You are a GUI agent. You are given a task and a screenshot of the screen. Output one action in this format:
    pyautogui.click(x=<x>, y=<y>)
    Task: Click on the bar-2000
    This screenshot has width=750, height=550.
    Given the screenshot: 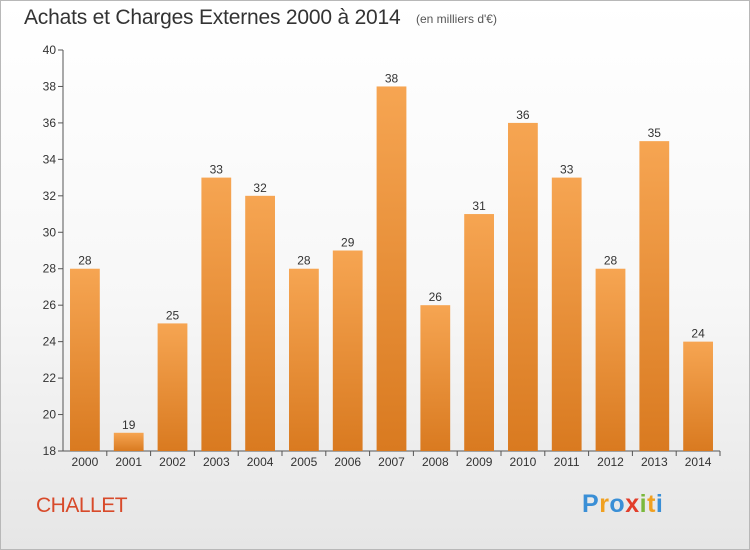 What is the action you would take?
    pyautogui.click(x=85, y=359)
    